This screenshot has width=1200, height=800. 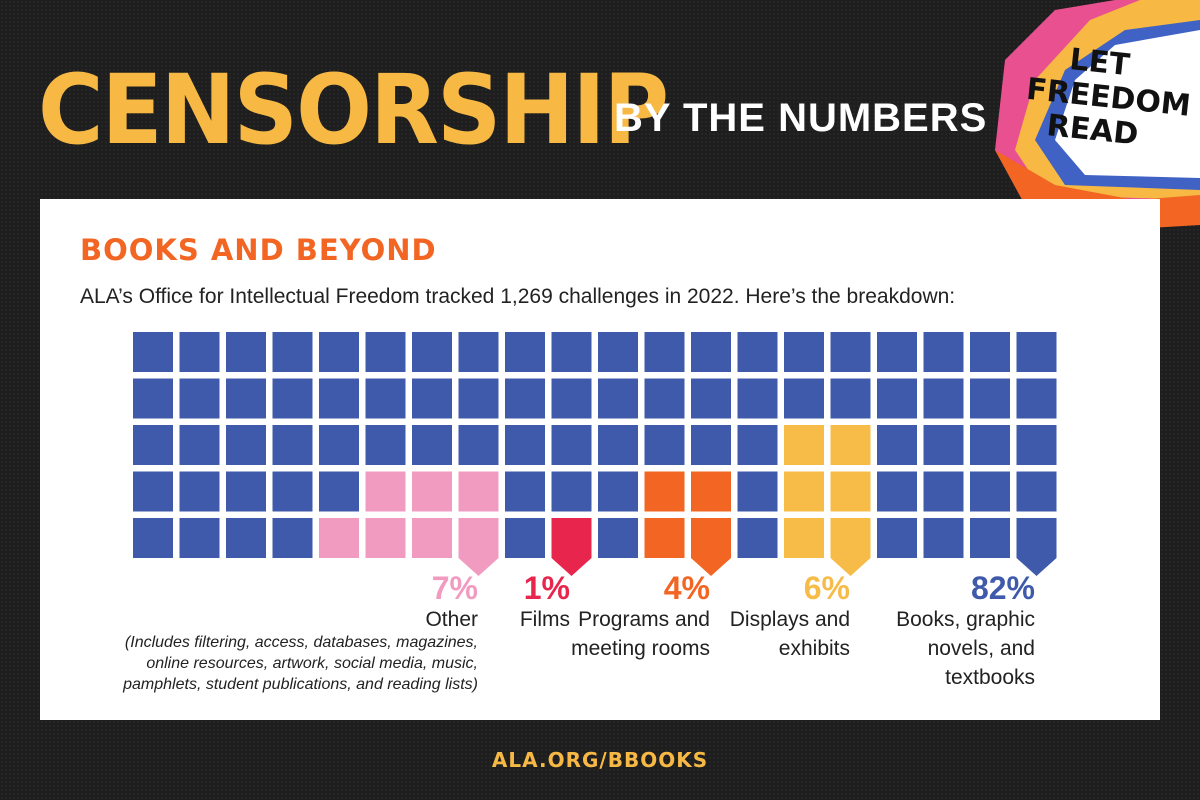 What do you see at coordinates (600, 760) in the screenshot?
I see `footer-url: ALA.ORG/BBOOKS` at bounding box center [600, 760].